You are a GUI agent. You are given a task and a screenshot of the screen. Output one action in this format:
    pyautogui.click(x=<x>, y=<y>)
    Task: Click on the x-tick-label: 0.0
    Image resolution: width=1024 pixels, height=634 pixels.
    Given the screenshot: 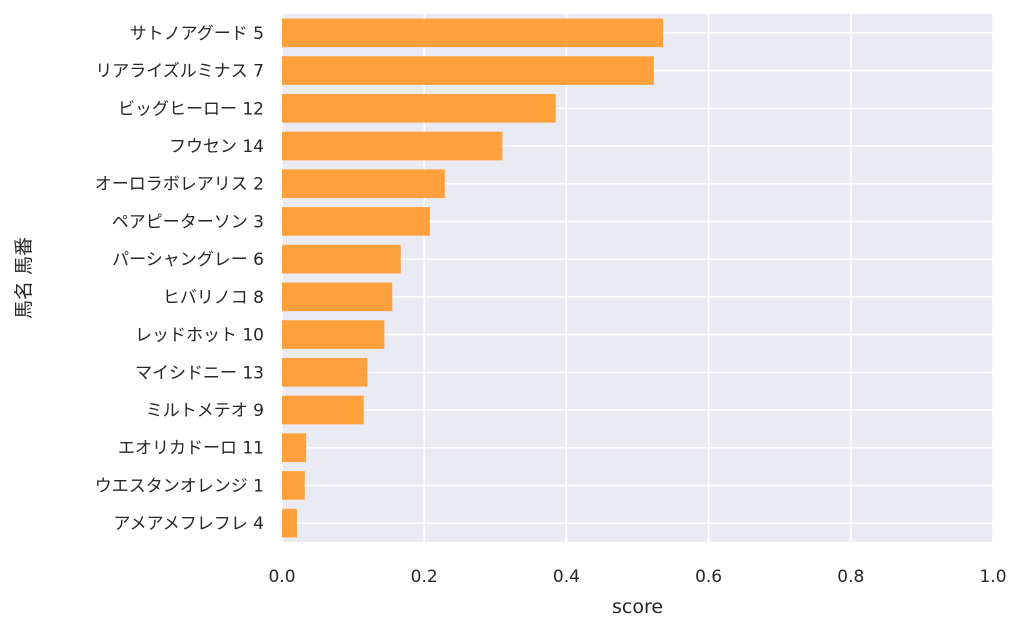 What is the action you would take?
    pyautogui.click(x=281, y=577)
    